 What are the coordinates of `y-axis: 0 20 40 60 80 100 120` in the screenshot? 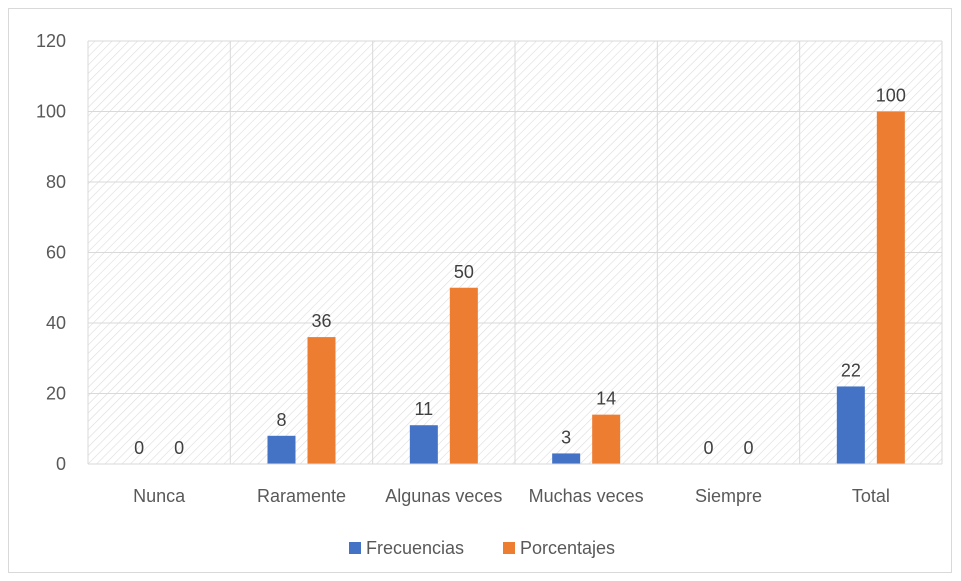 It's located at (51, 252).